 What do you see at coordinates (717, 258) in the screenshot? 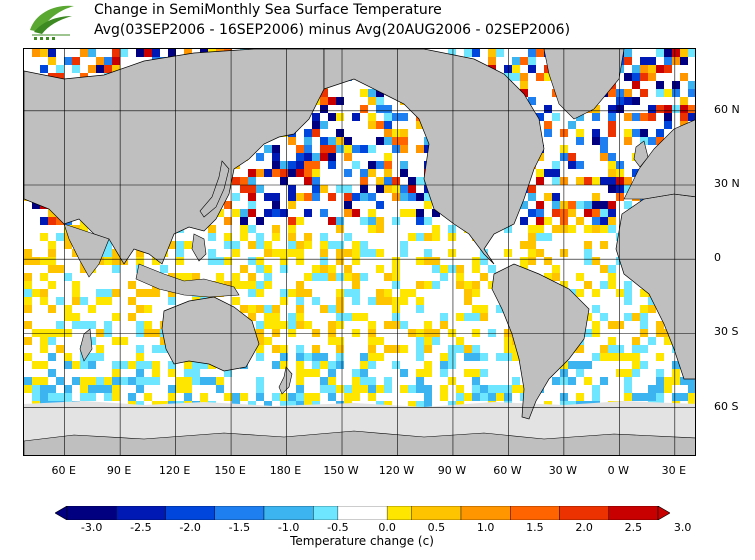
I see `latitude-label: 0` at bounding box center [717, 258].